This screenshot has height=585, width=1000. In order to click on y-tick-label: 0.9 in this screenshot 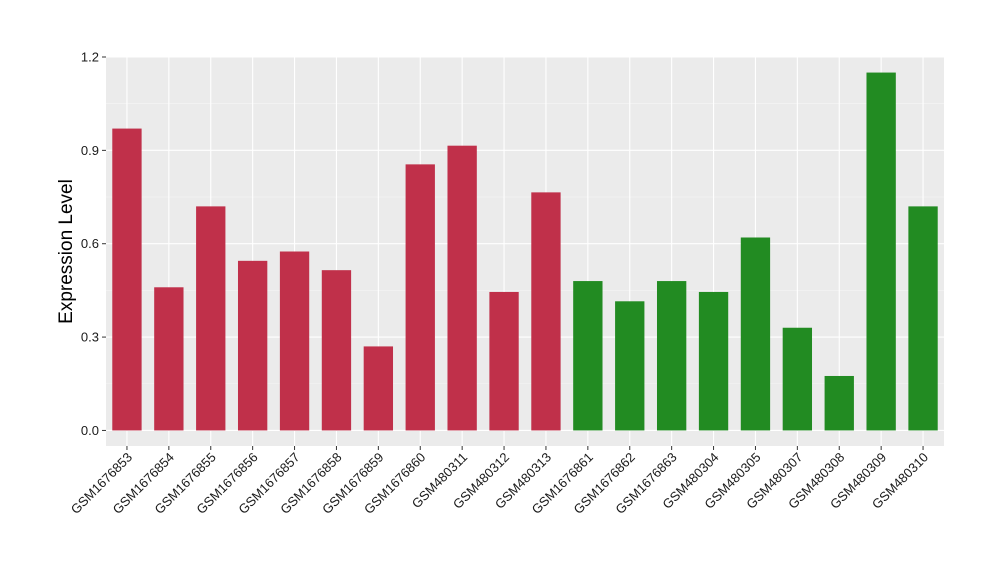, I will do `click(90, 150)`.